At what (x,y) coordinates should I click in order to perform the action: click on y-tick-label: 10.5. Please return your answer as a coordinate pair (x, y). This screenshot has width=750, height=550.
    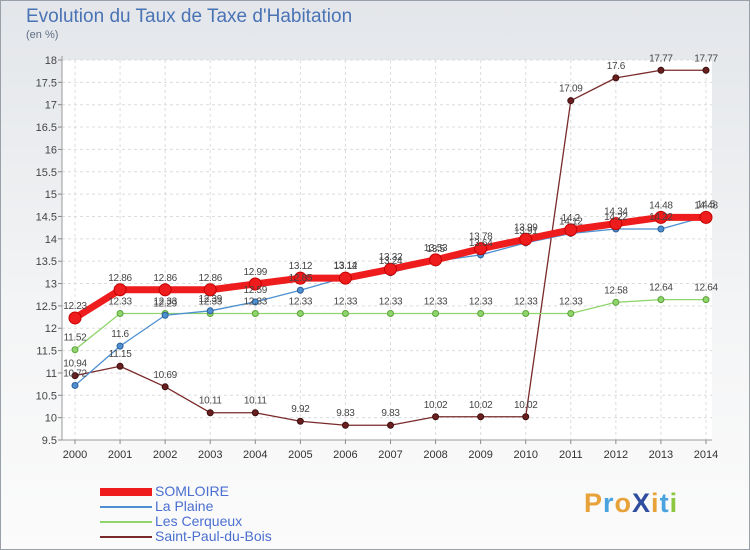
    Looking at the image, I should click on (46, 396).